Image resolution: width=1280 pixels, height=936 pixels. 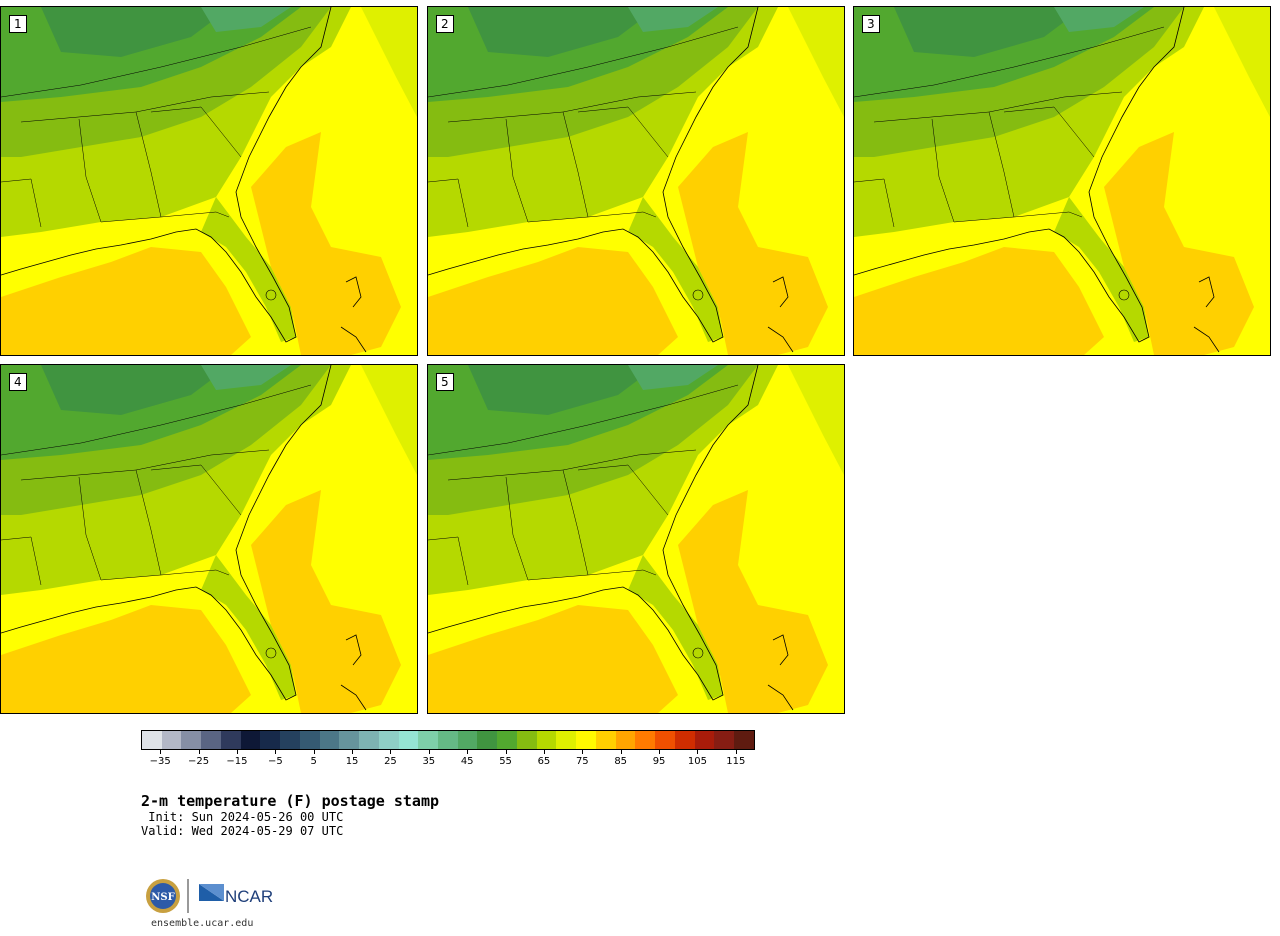 I want to click on figure-title: 2-m temperature (F) postage stamp, so click(x=290, y=801).